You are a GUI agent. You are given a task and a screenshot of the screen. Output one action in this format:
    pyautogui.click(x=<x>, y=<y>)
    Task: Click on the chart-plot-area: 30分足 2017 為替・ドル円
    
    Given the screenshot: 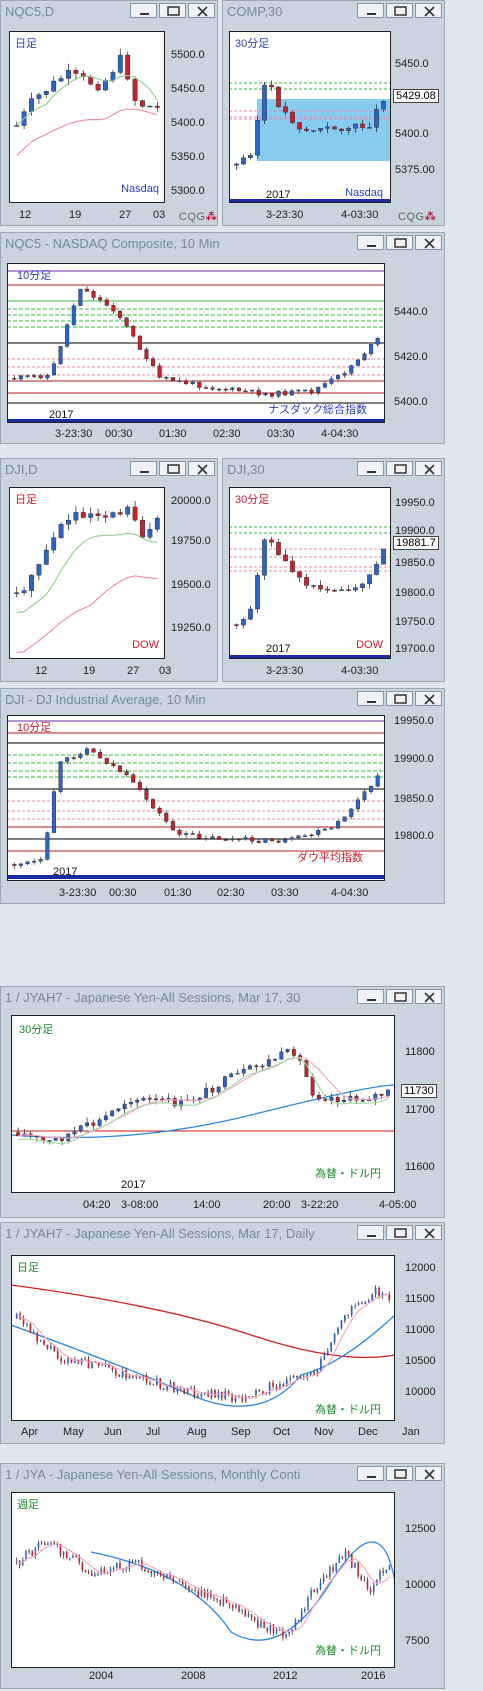 What is the action you would take?
    pyautogui.click(x=203, y=1104)
    